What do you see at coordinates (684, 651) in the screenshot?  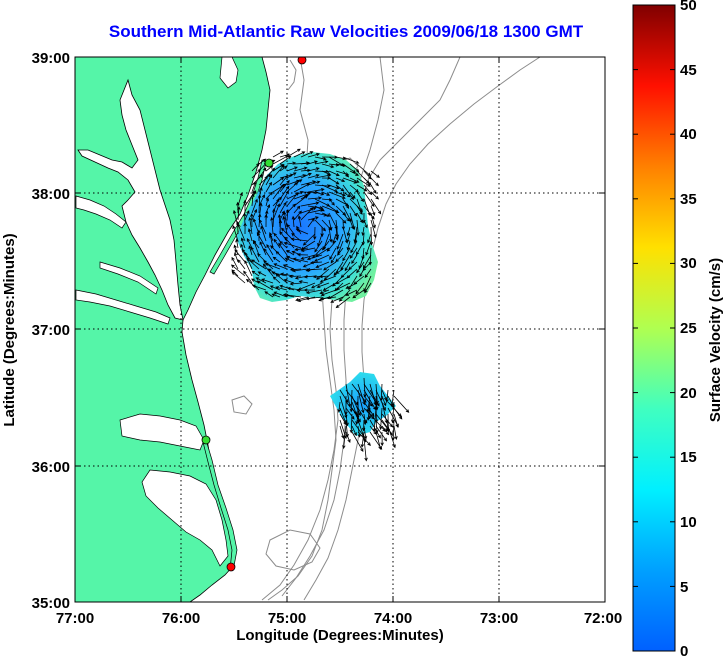 I see `colorbar-tick-label: 0` at bounding box center [684, 651].